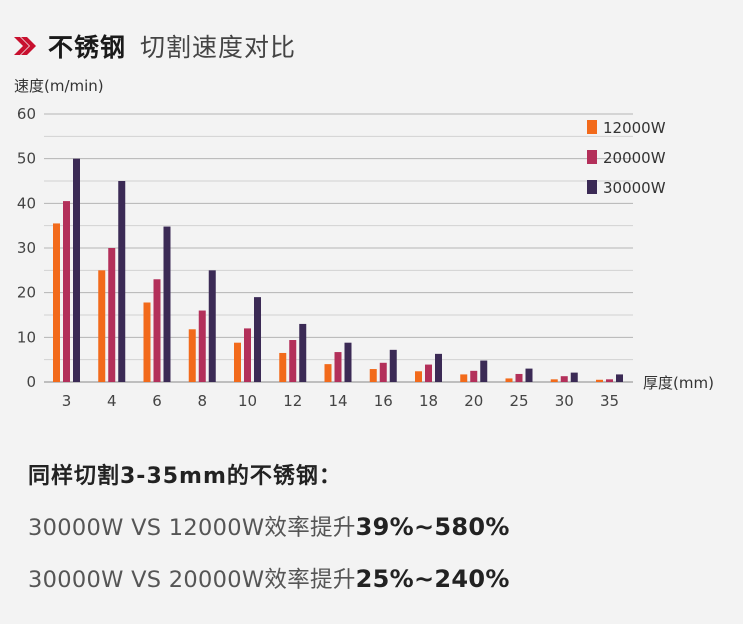  I want to click on summary-line-prefix: 30000W VS 12000W效率提升, so click(192, 528).